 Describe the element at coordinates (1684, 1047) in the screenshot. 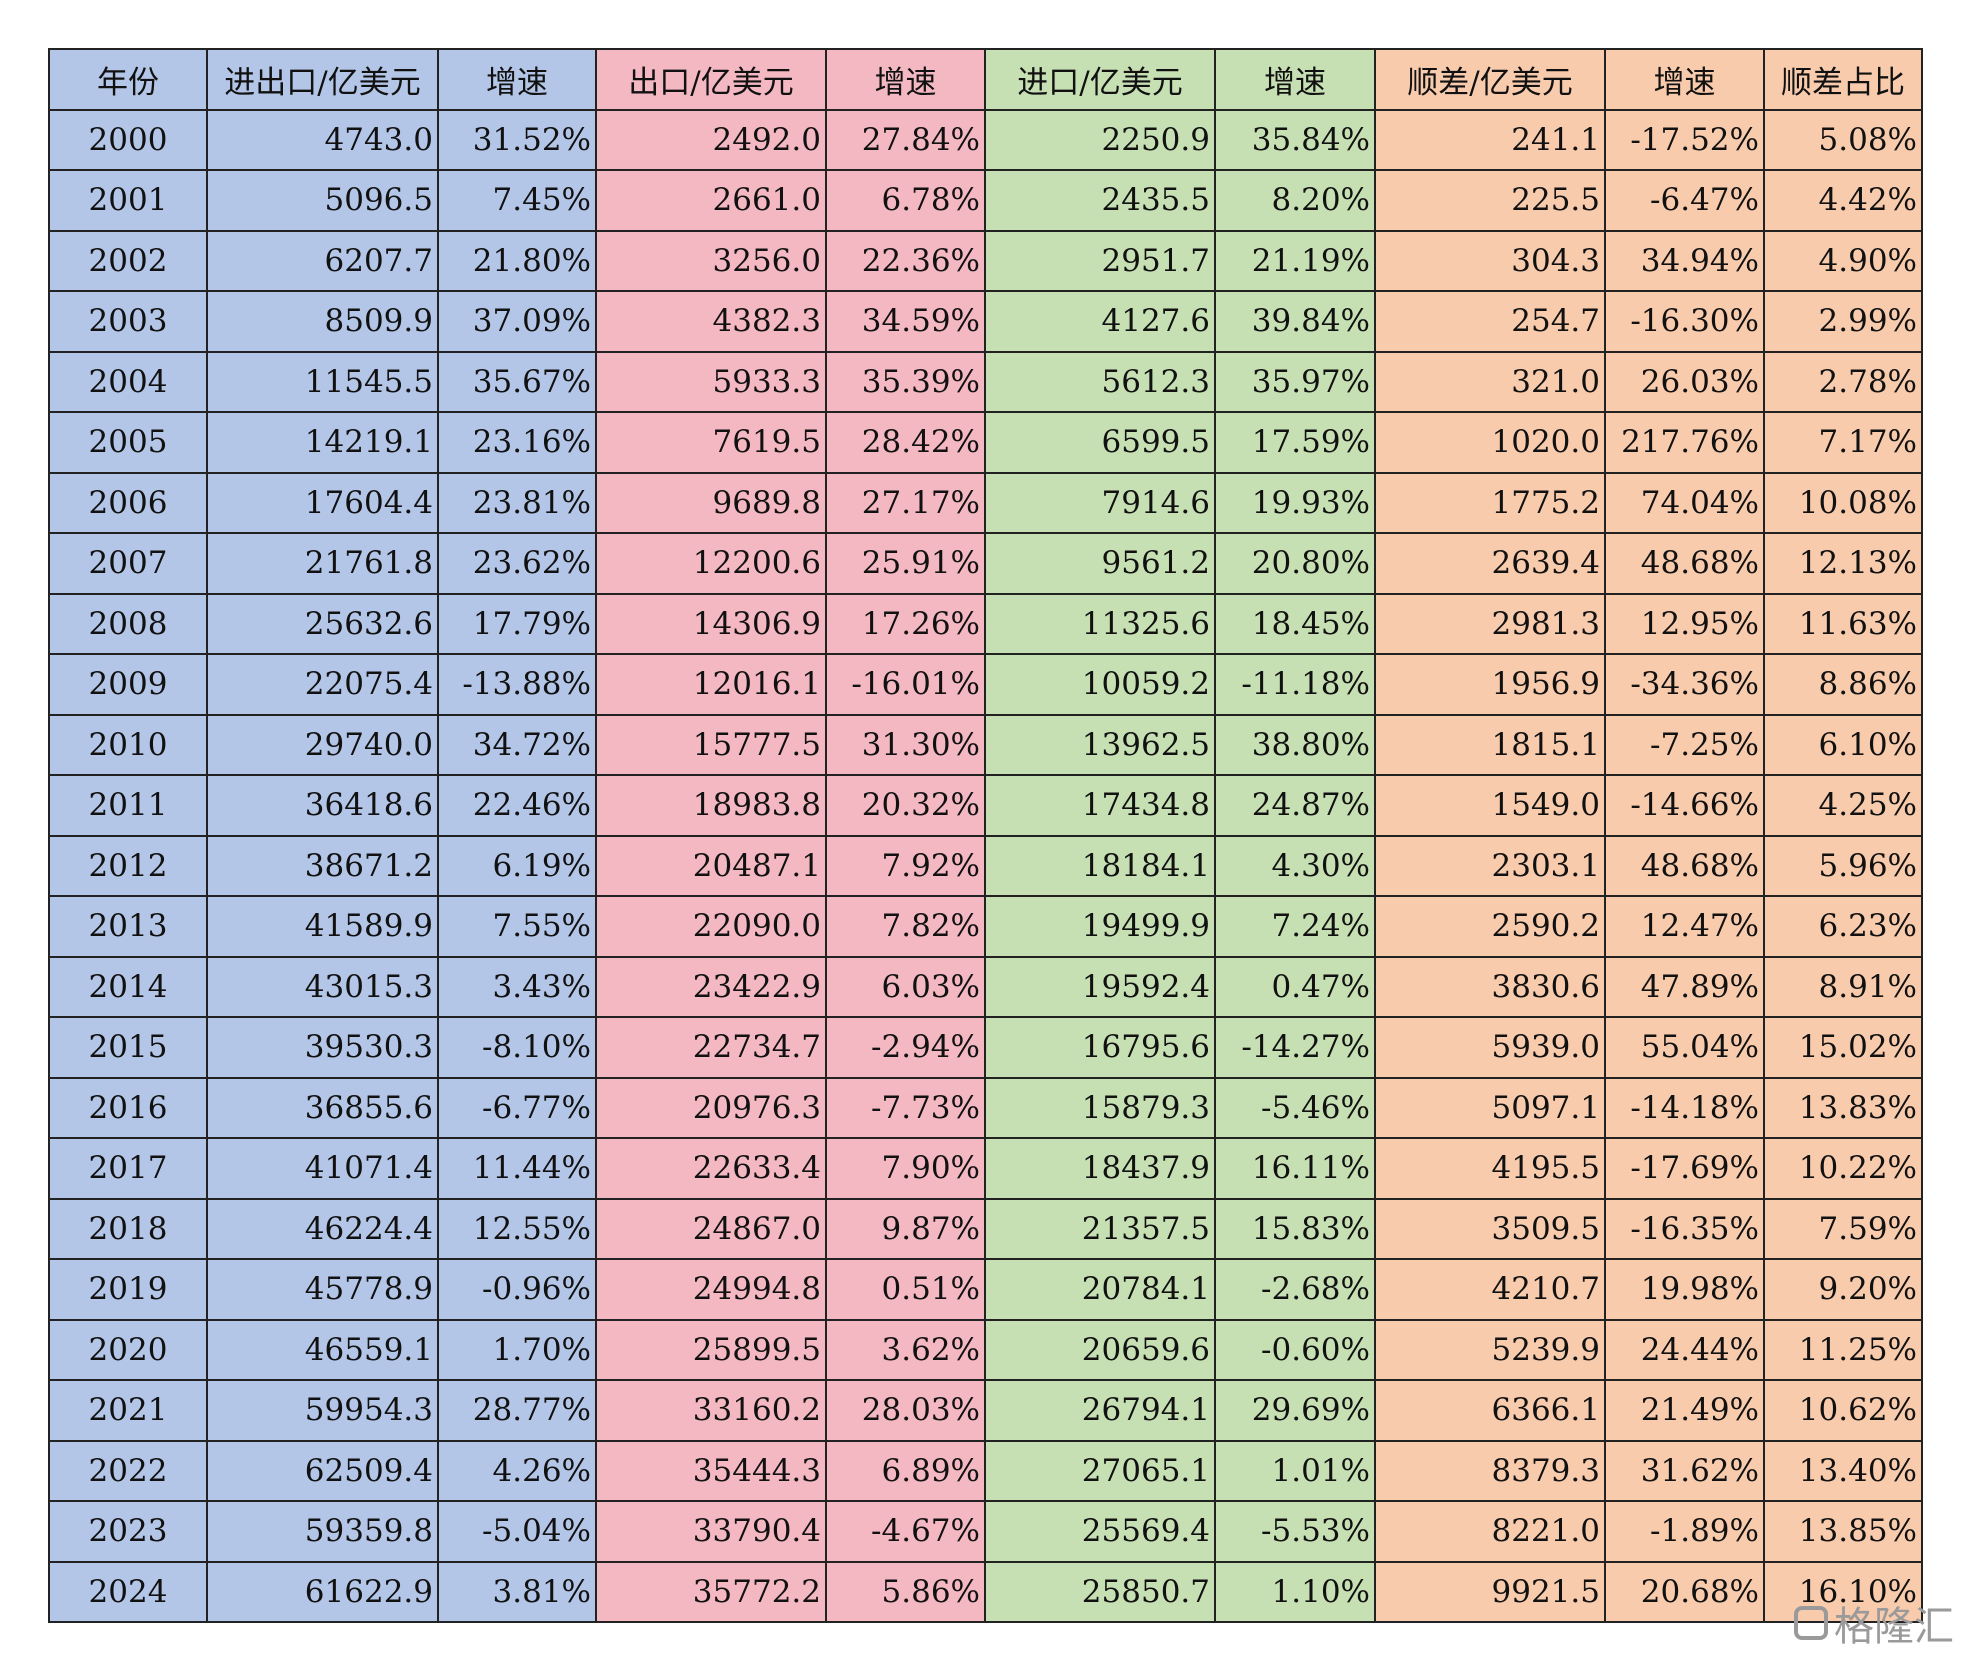

I see `table-cell: 55.04%` at that location.